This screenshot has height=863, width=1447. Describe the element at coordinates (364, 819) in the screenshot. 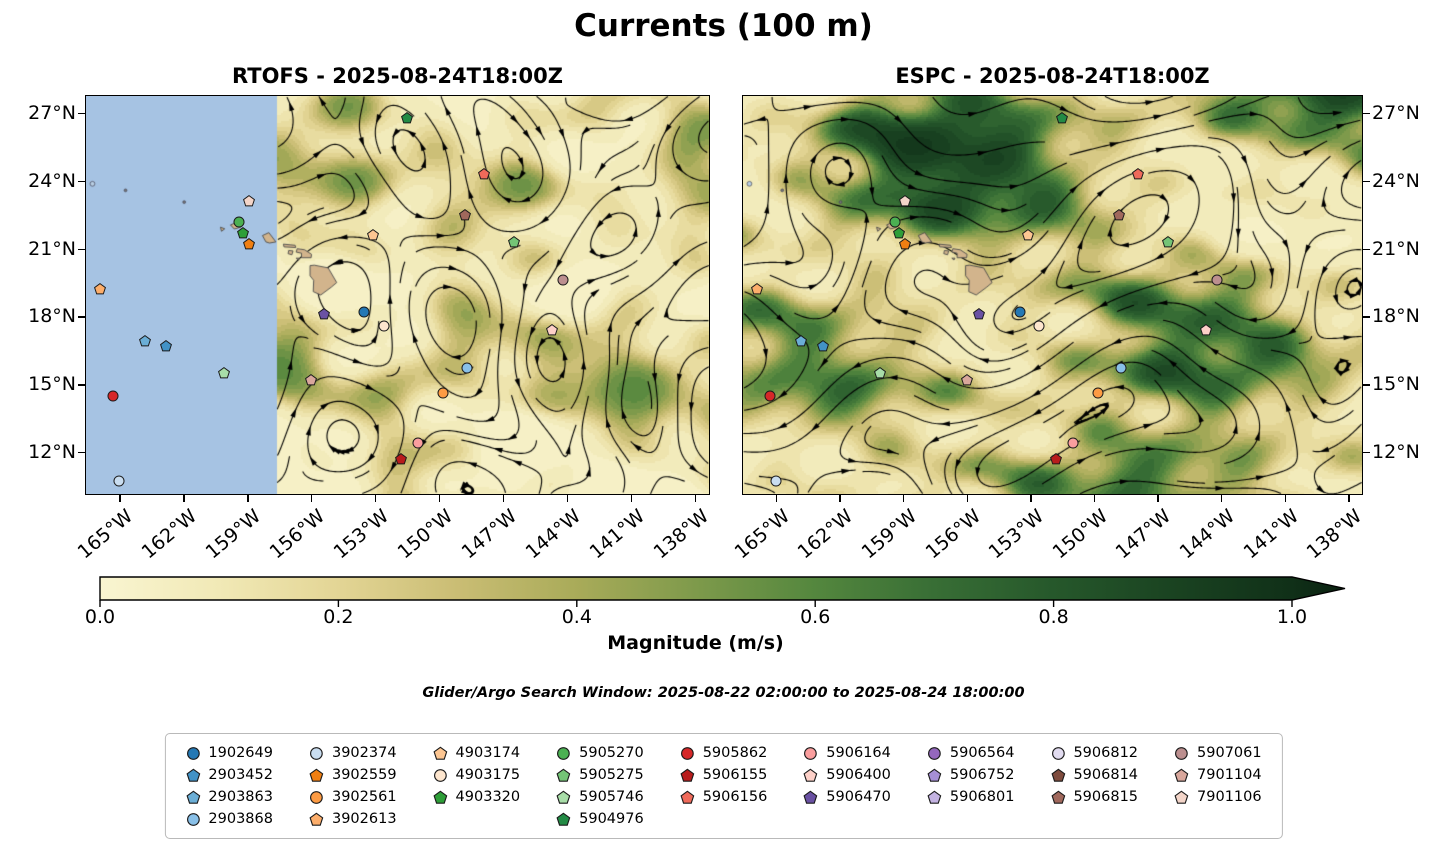

I see `legend-label: 3902613` at that location.